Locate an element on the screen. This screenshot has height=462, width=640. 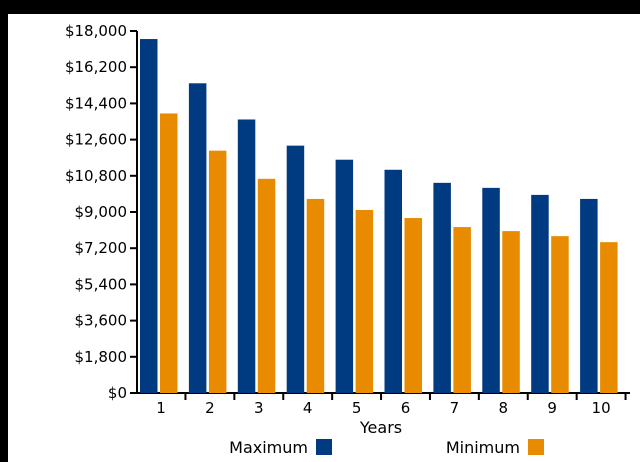
x-tick-label: 3 is located at coordinates (259, 408).